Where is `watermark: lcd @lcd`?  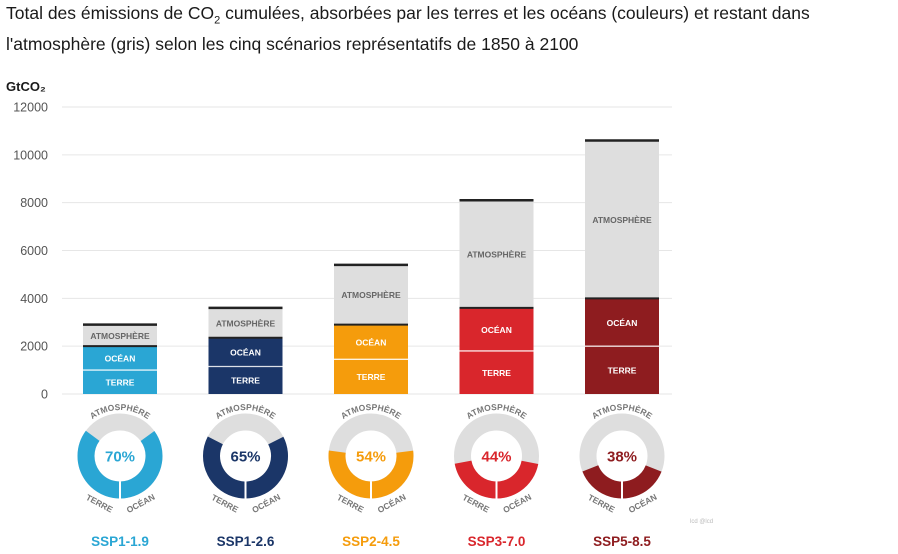 watermark: lcd @lcd is located at coordinates (701, 522).